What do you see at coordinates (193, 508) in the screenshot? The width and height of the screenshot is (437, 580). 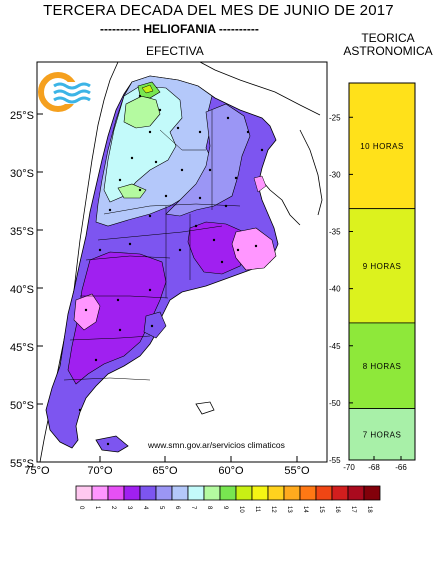 I see `legend-label: 7` at bounding box center [193, 508].